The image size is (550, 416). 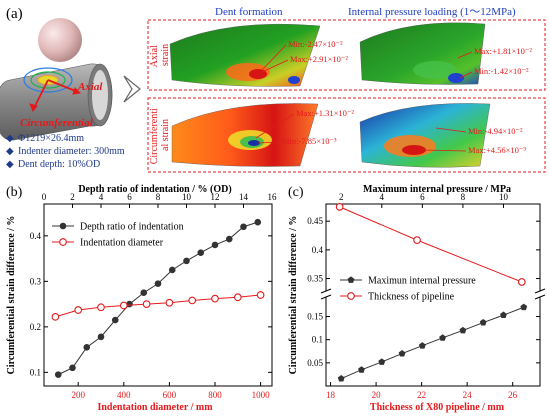 I want to click on y-tick-label: 0.15, so click(x=315, y=317).